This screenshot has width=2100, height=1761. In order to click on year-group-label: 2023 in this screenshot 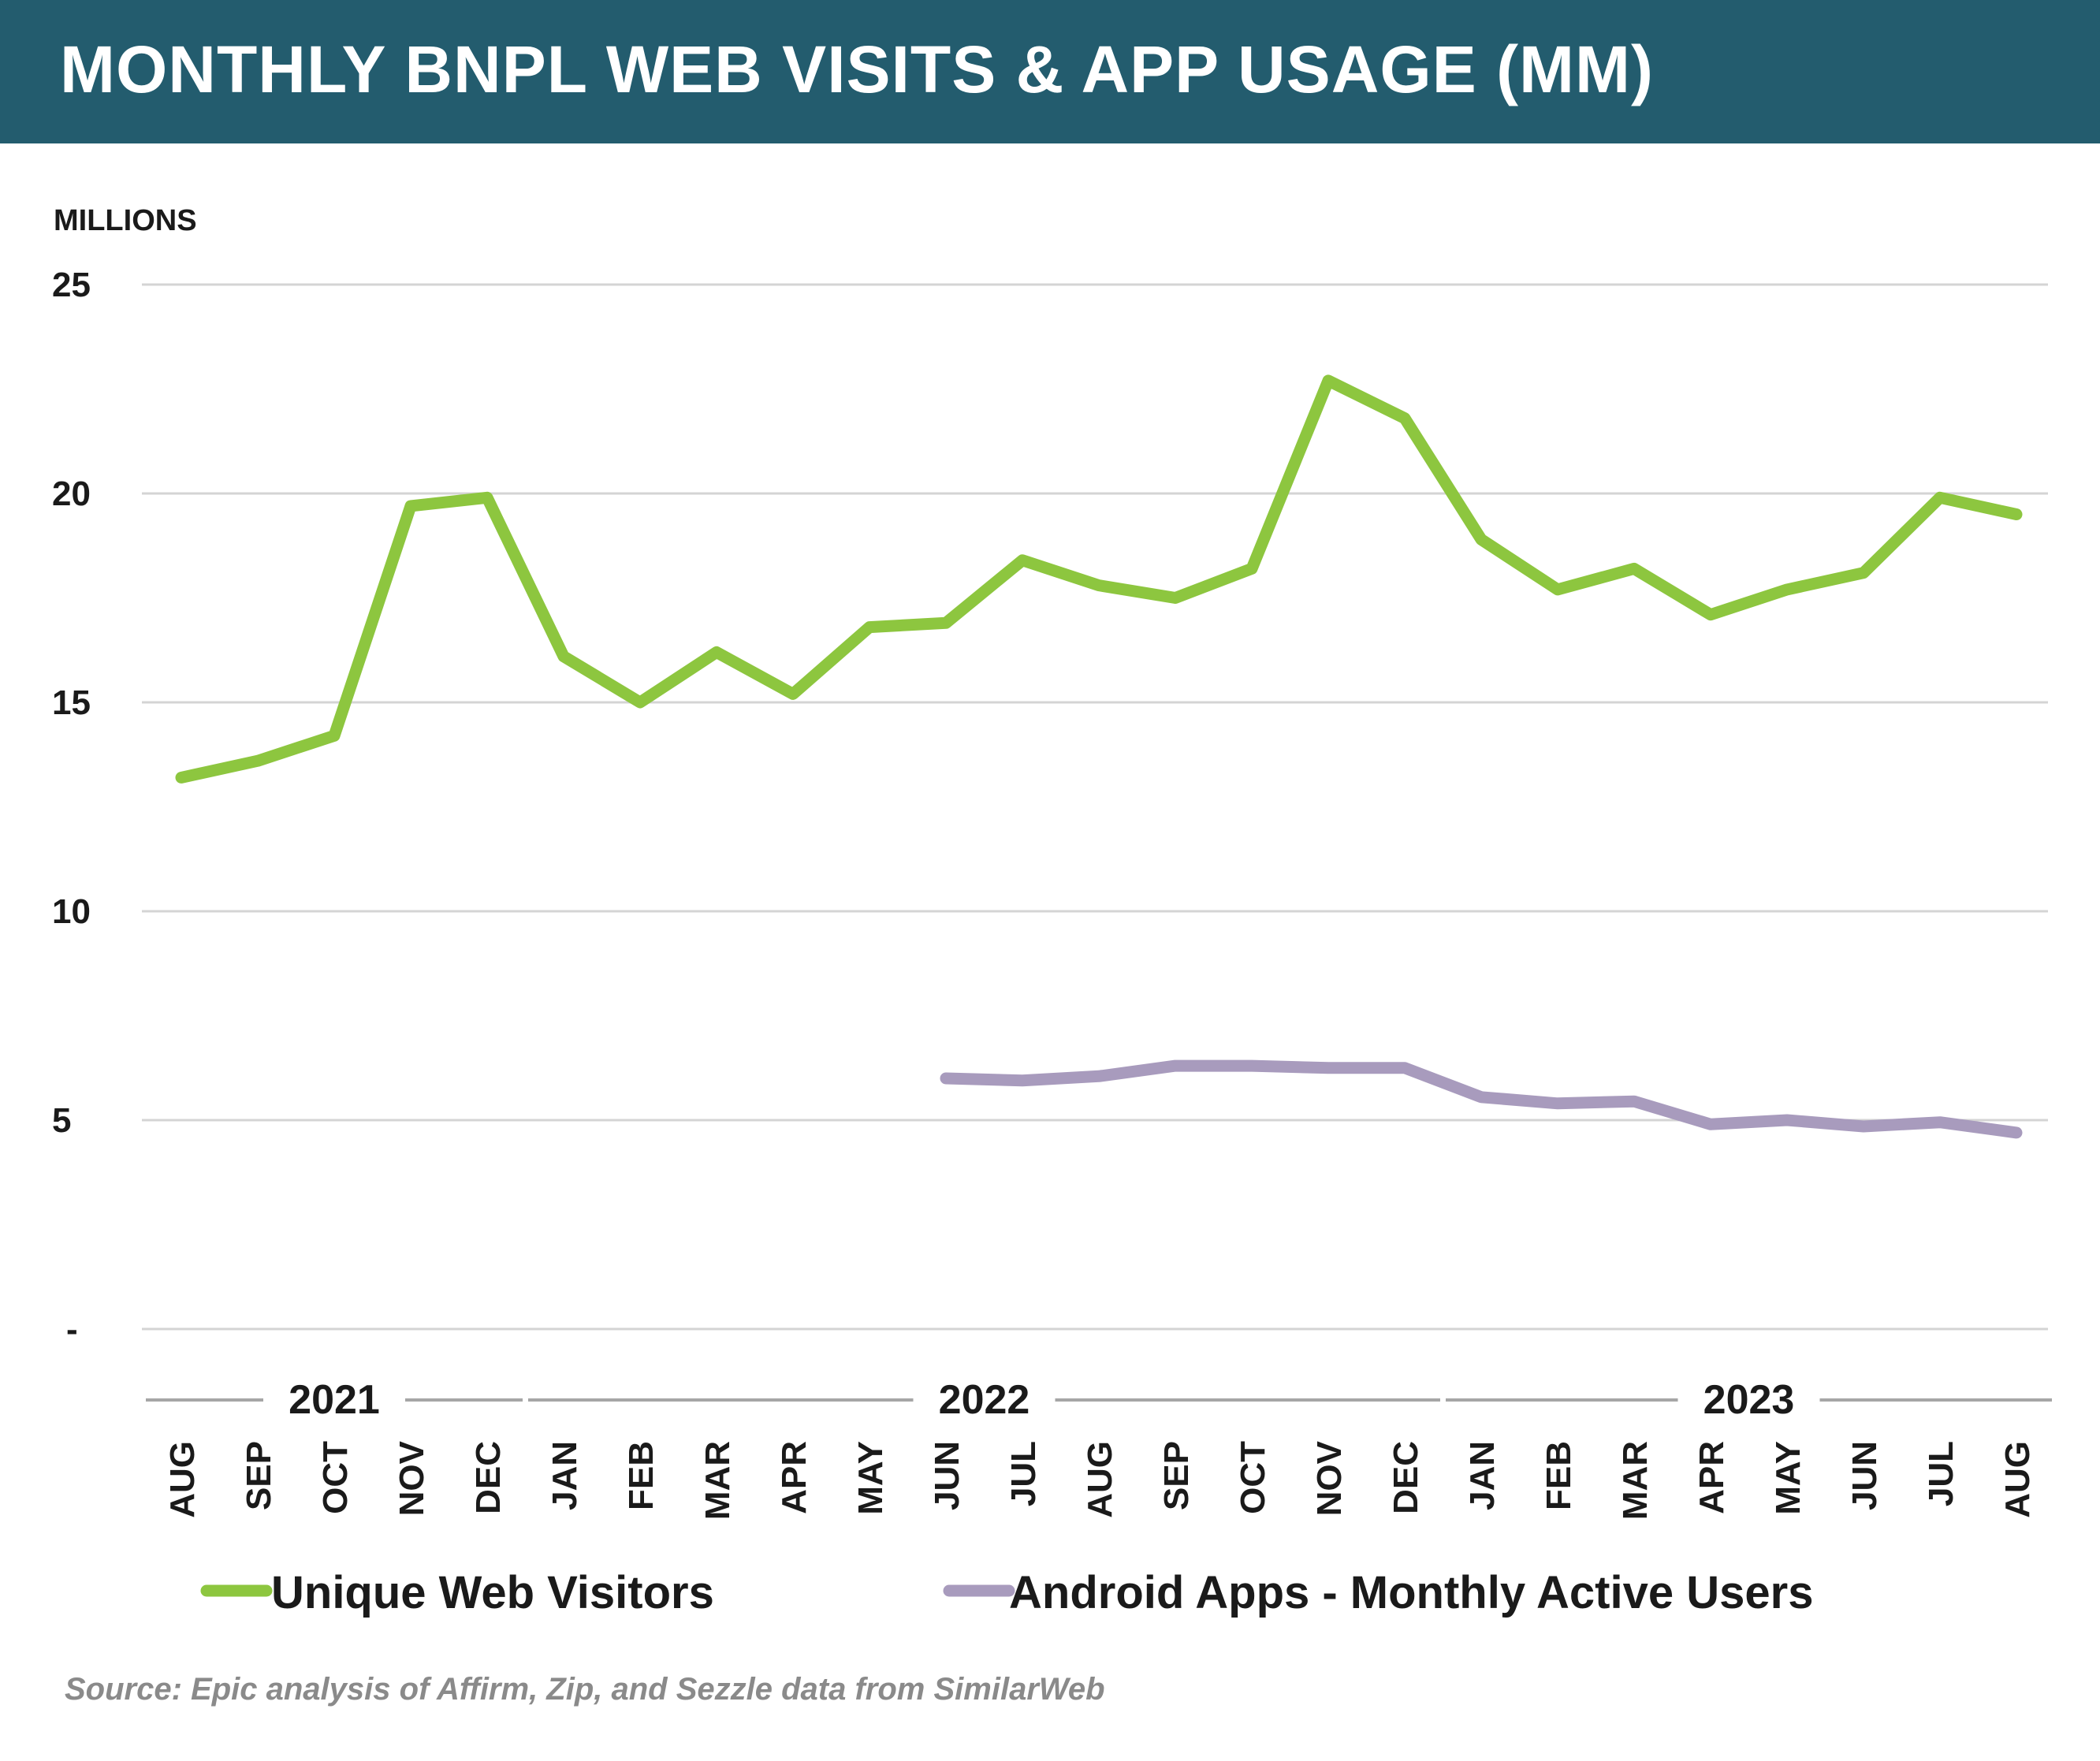, I will do `click(1749, 1400)`.